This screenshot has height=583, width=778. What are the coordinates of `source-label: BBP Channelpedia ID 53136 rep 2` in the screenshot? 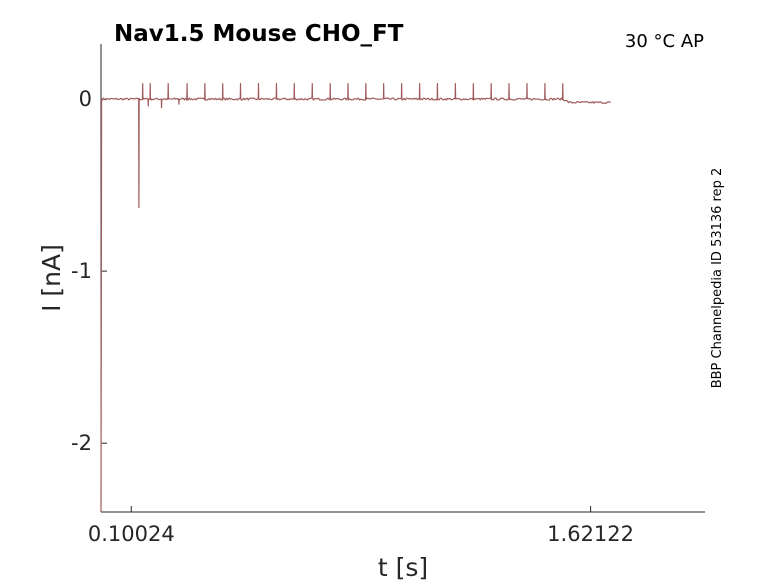 It's located at (717, 278).